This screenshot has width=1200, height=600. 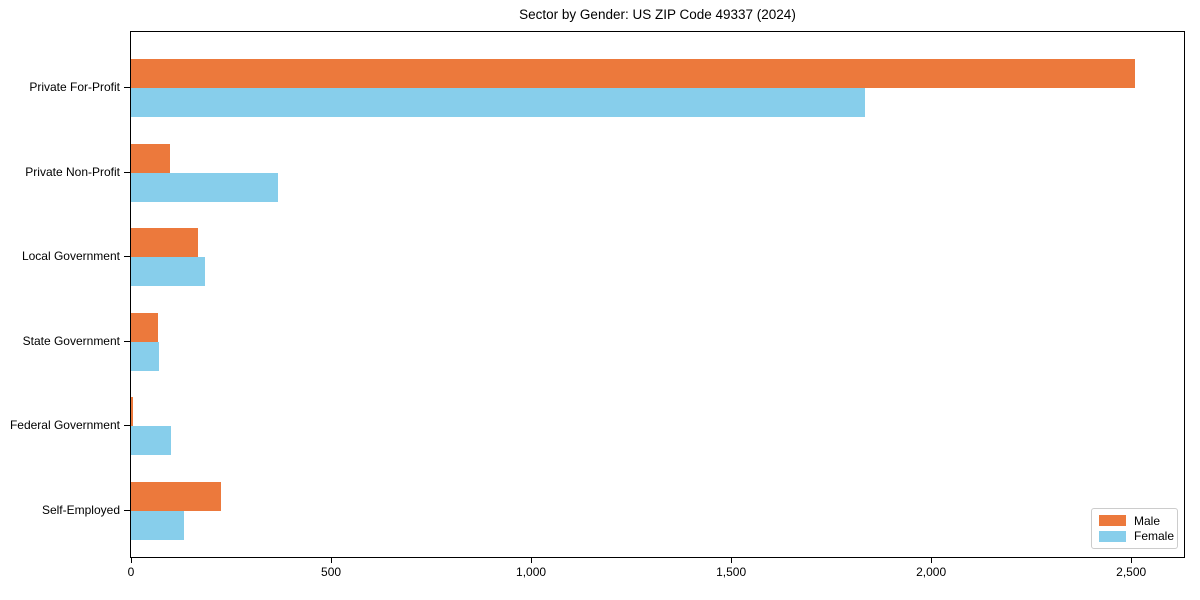 I want to click on bar-male-state-government, so click(x=144, y=327).